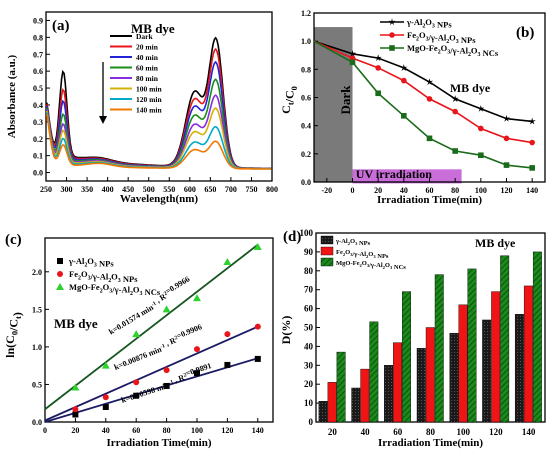 Image resolution: width=550 pixels, height=459 pixels. I want to click on dark-label: Dark, so click(345, 100).